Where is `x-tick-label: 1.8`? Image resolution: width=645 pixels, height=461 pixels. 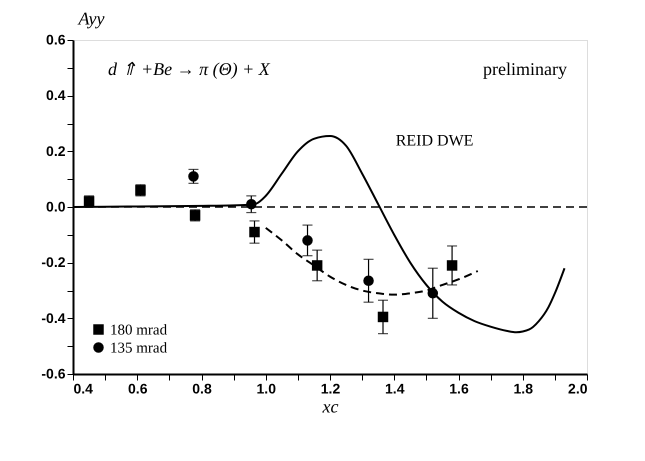 x-tick-label: 1.8 is located at coordinates (524, 388).